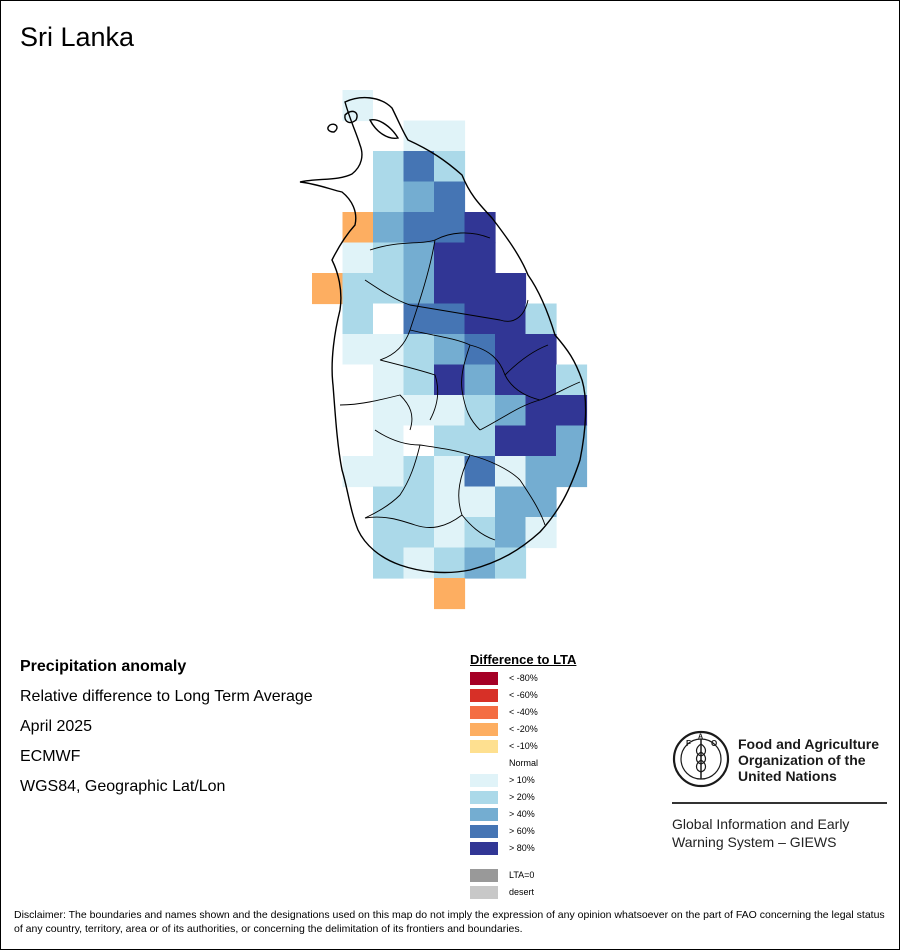  What do you see at coordinates (779, 803) in the screenshot?
I see `logo-divider` at bounding box center [779, 803].